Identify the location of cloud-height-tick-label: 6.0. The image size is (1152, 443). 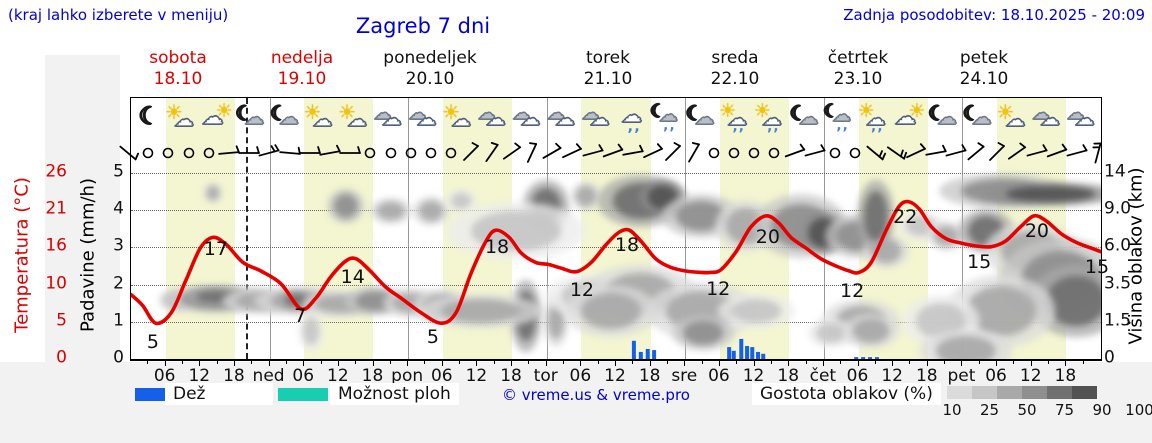
(1118, 245).